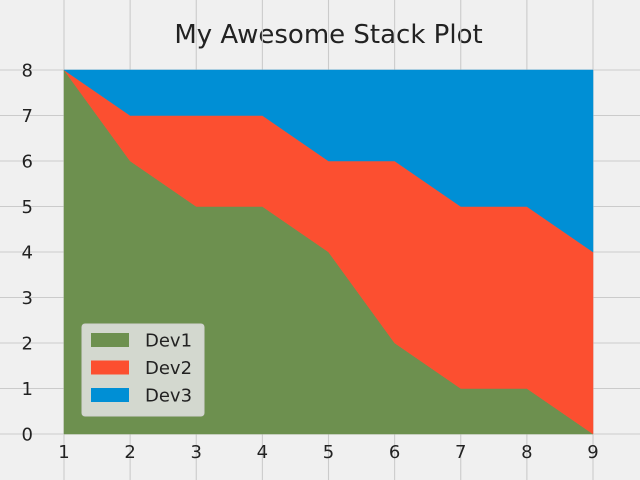 Image resolution: width=640 pixels, height=480 pixels. What do you see at coordinates (168, 396) in the screenshot?
I see `legend-label-dev3: Dev3` at bounding box center [168, 396].